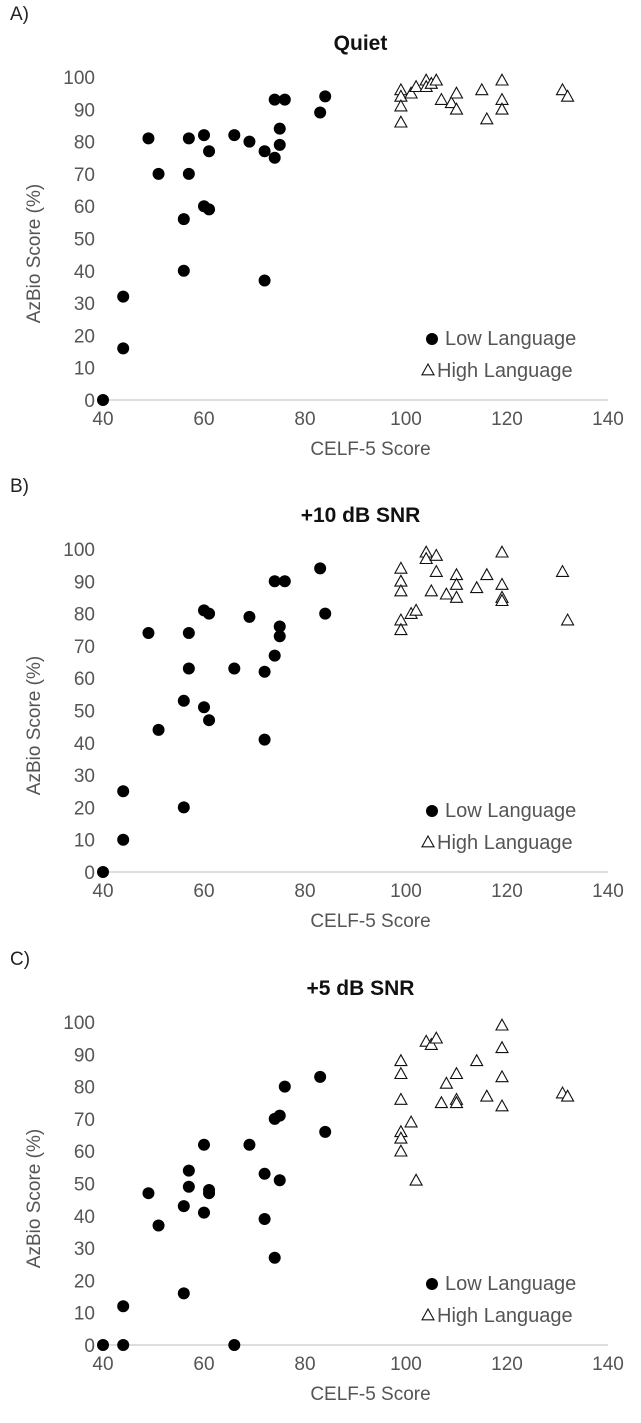 Image resolution: width=641 pixels, height=1423 pixels. Describe the element at coordinates (507, 419) in the screenshot. I see `x-tick-label: 120` at that location.